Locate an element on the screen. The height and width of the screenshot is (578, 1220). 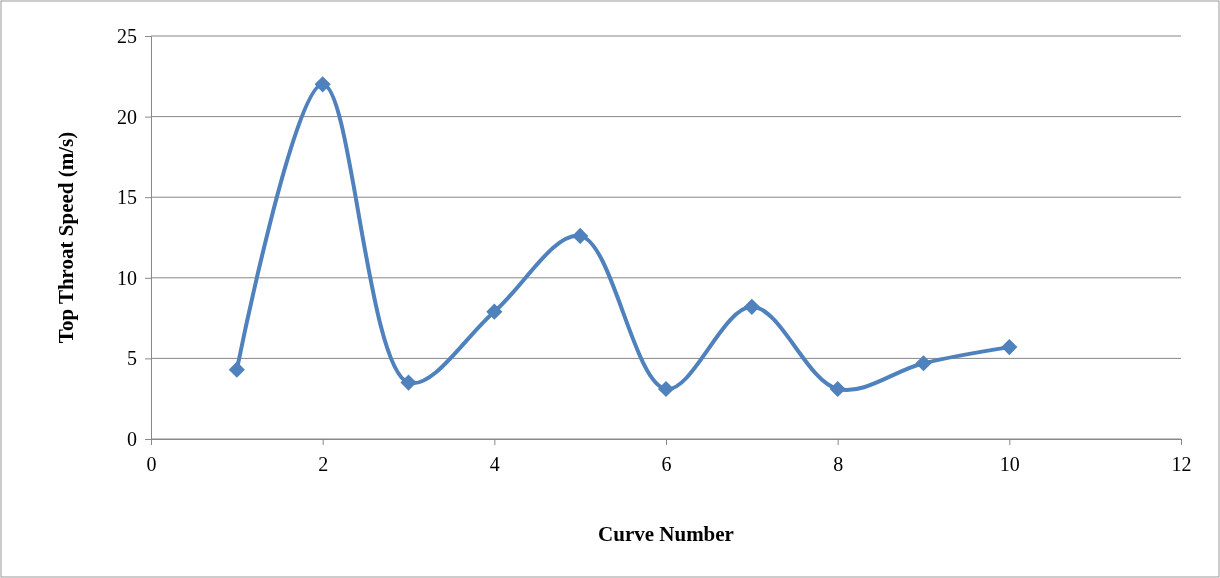
y-tick-label: 20 is located at coordinates (127, 116).